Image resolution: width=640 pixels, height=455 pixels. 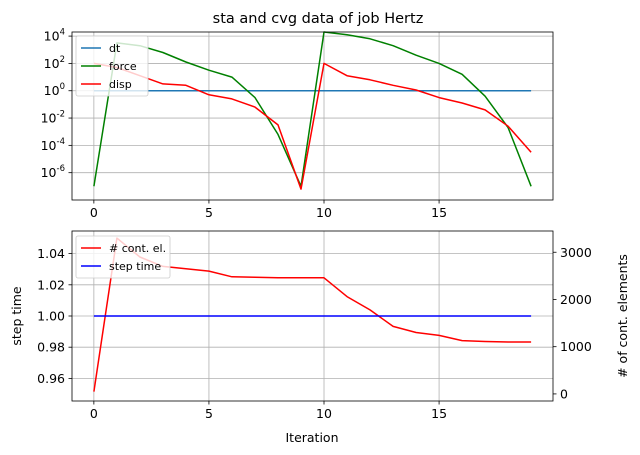 What do you see at coordinates (324, 413) in the screenshot?
I see `bottom-x-tick-label: 10` at bounding box center [324, 413].